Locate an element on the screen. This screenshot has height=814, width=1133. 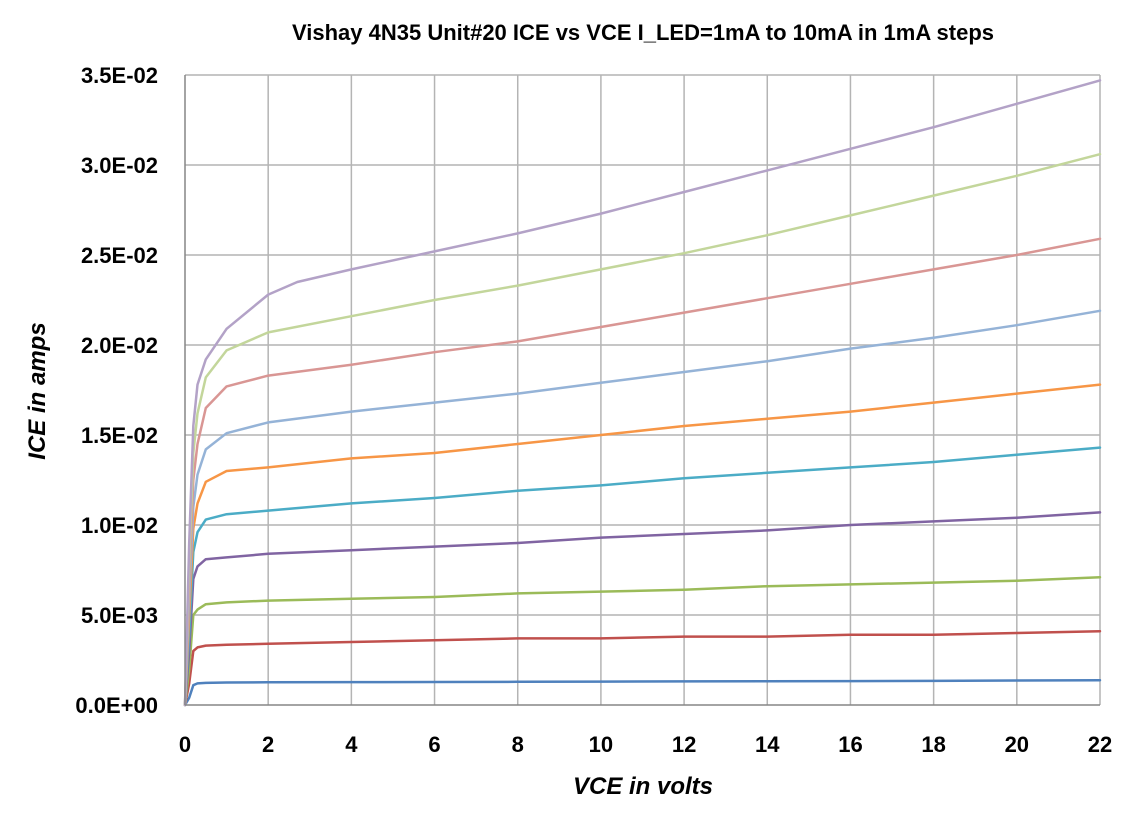
x-tick-label: 8 is located at coordinates (518, 744).